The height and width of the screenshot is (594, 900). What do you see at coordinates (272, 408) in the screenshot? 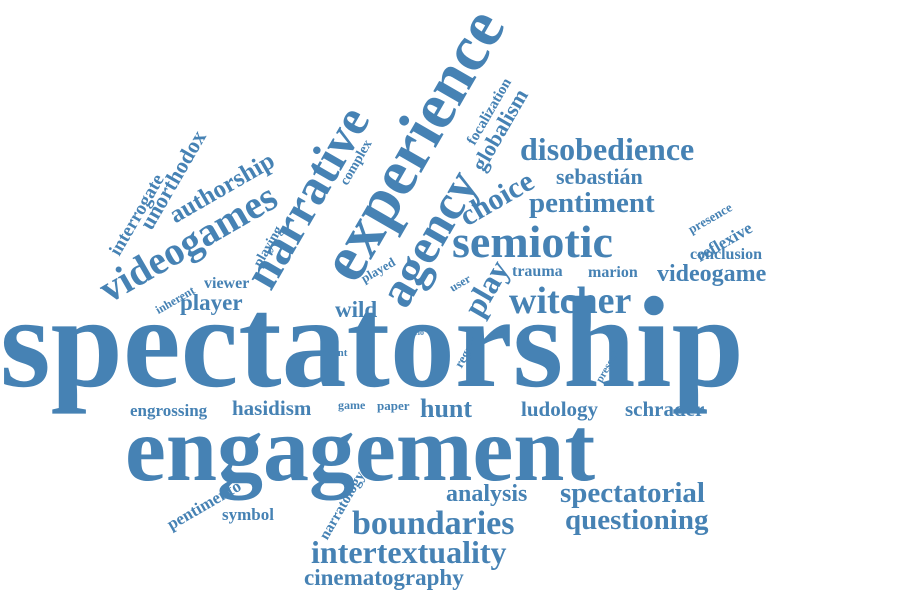
I see `word-hasidism: hasidism` at bounding box center [272, 408].